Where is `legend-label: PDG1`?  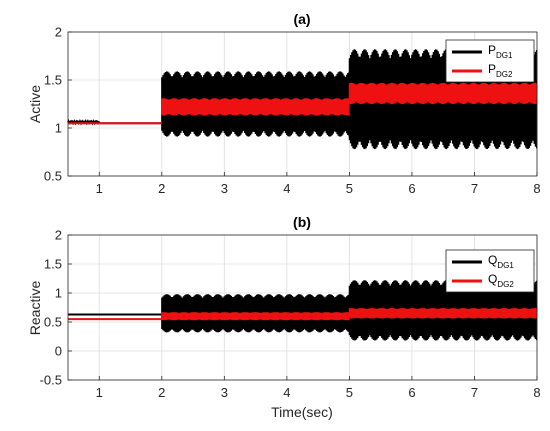 legend-label: PDG1 is located at coordinates (500, 51).